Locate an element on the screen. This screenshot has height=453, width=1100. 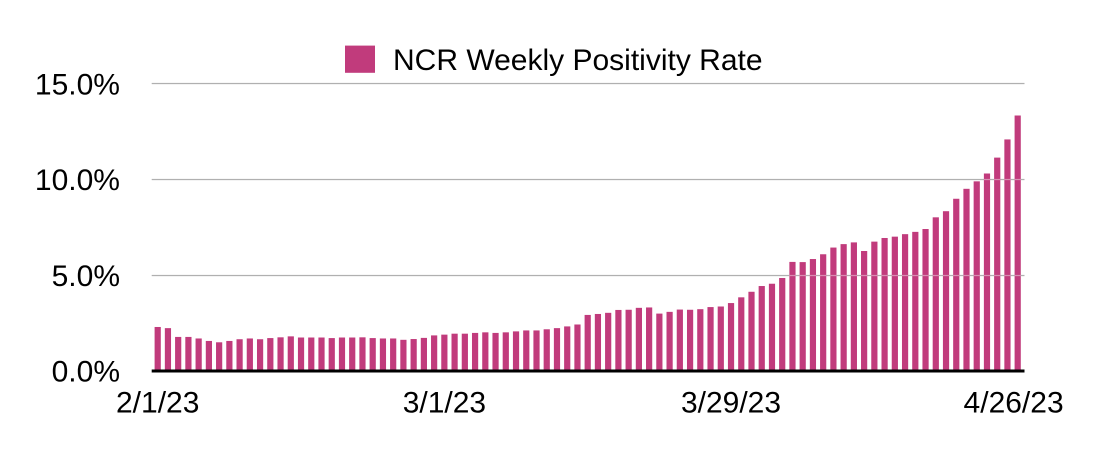
svg-text: 2/1/23 is located at coordinates (157, 403).